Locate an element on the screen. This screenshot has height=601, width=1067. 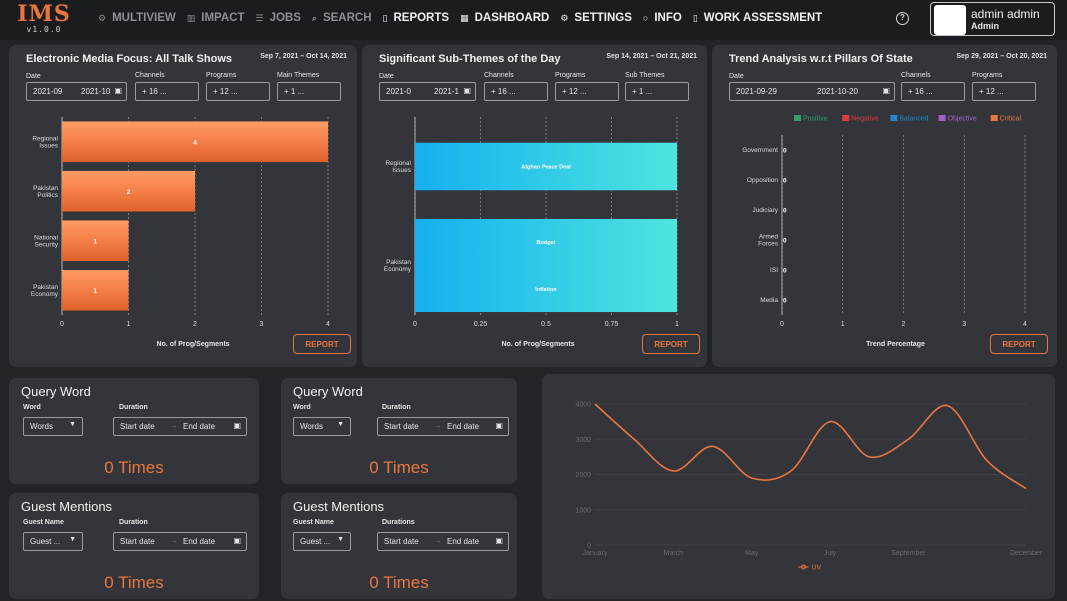
y-tick-label: 3000 is located at coordinates (583, 440).